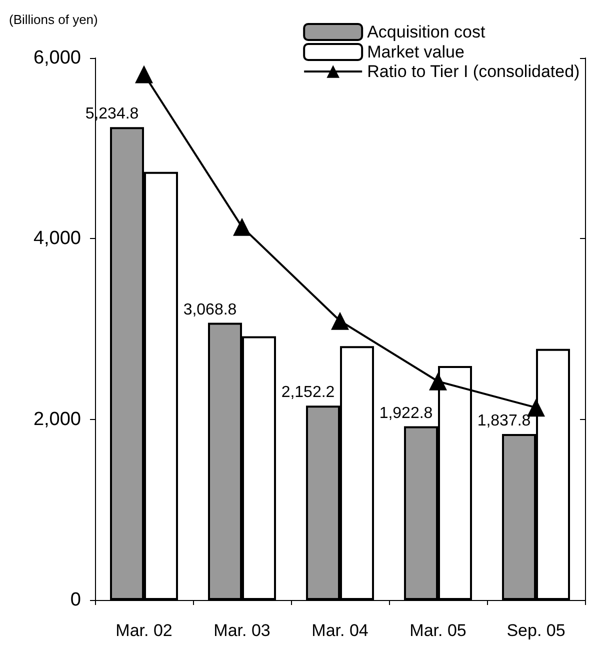 Image resolution: width=603 pixels, height=653 pixels. I want to click on data-label: 1,837.8, so click(504, 421).